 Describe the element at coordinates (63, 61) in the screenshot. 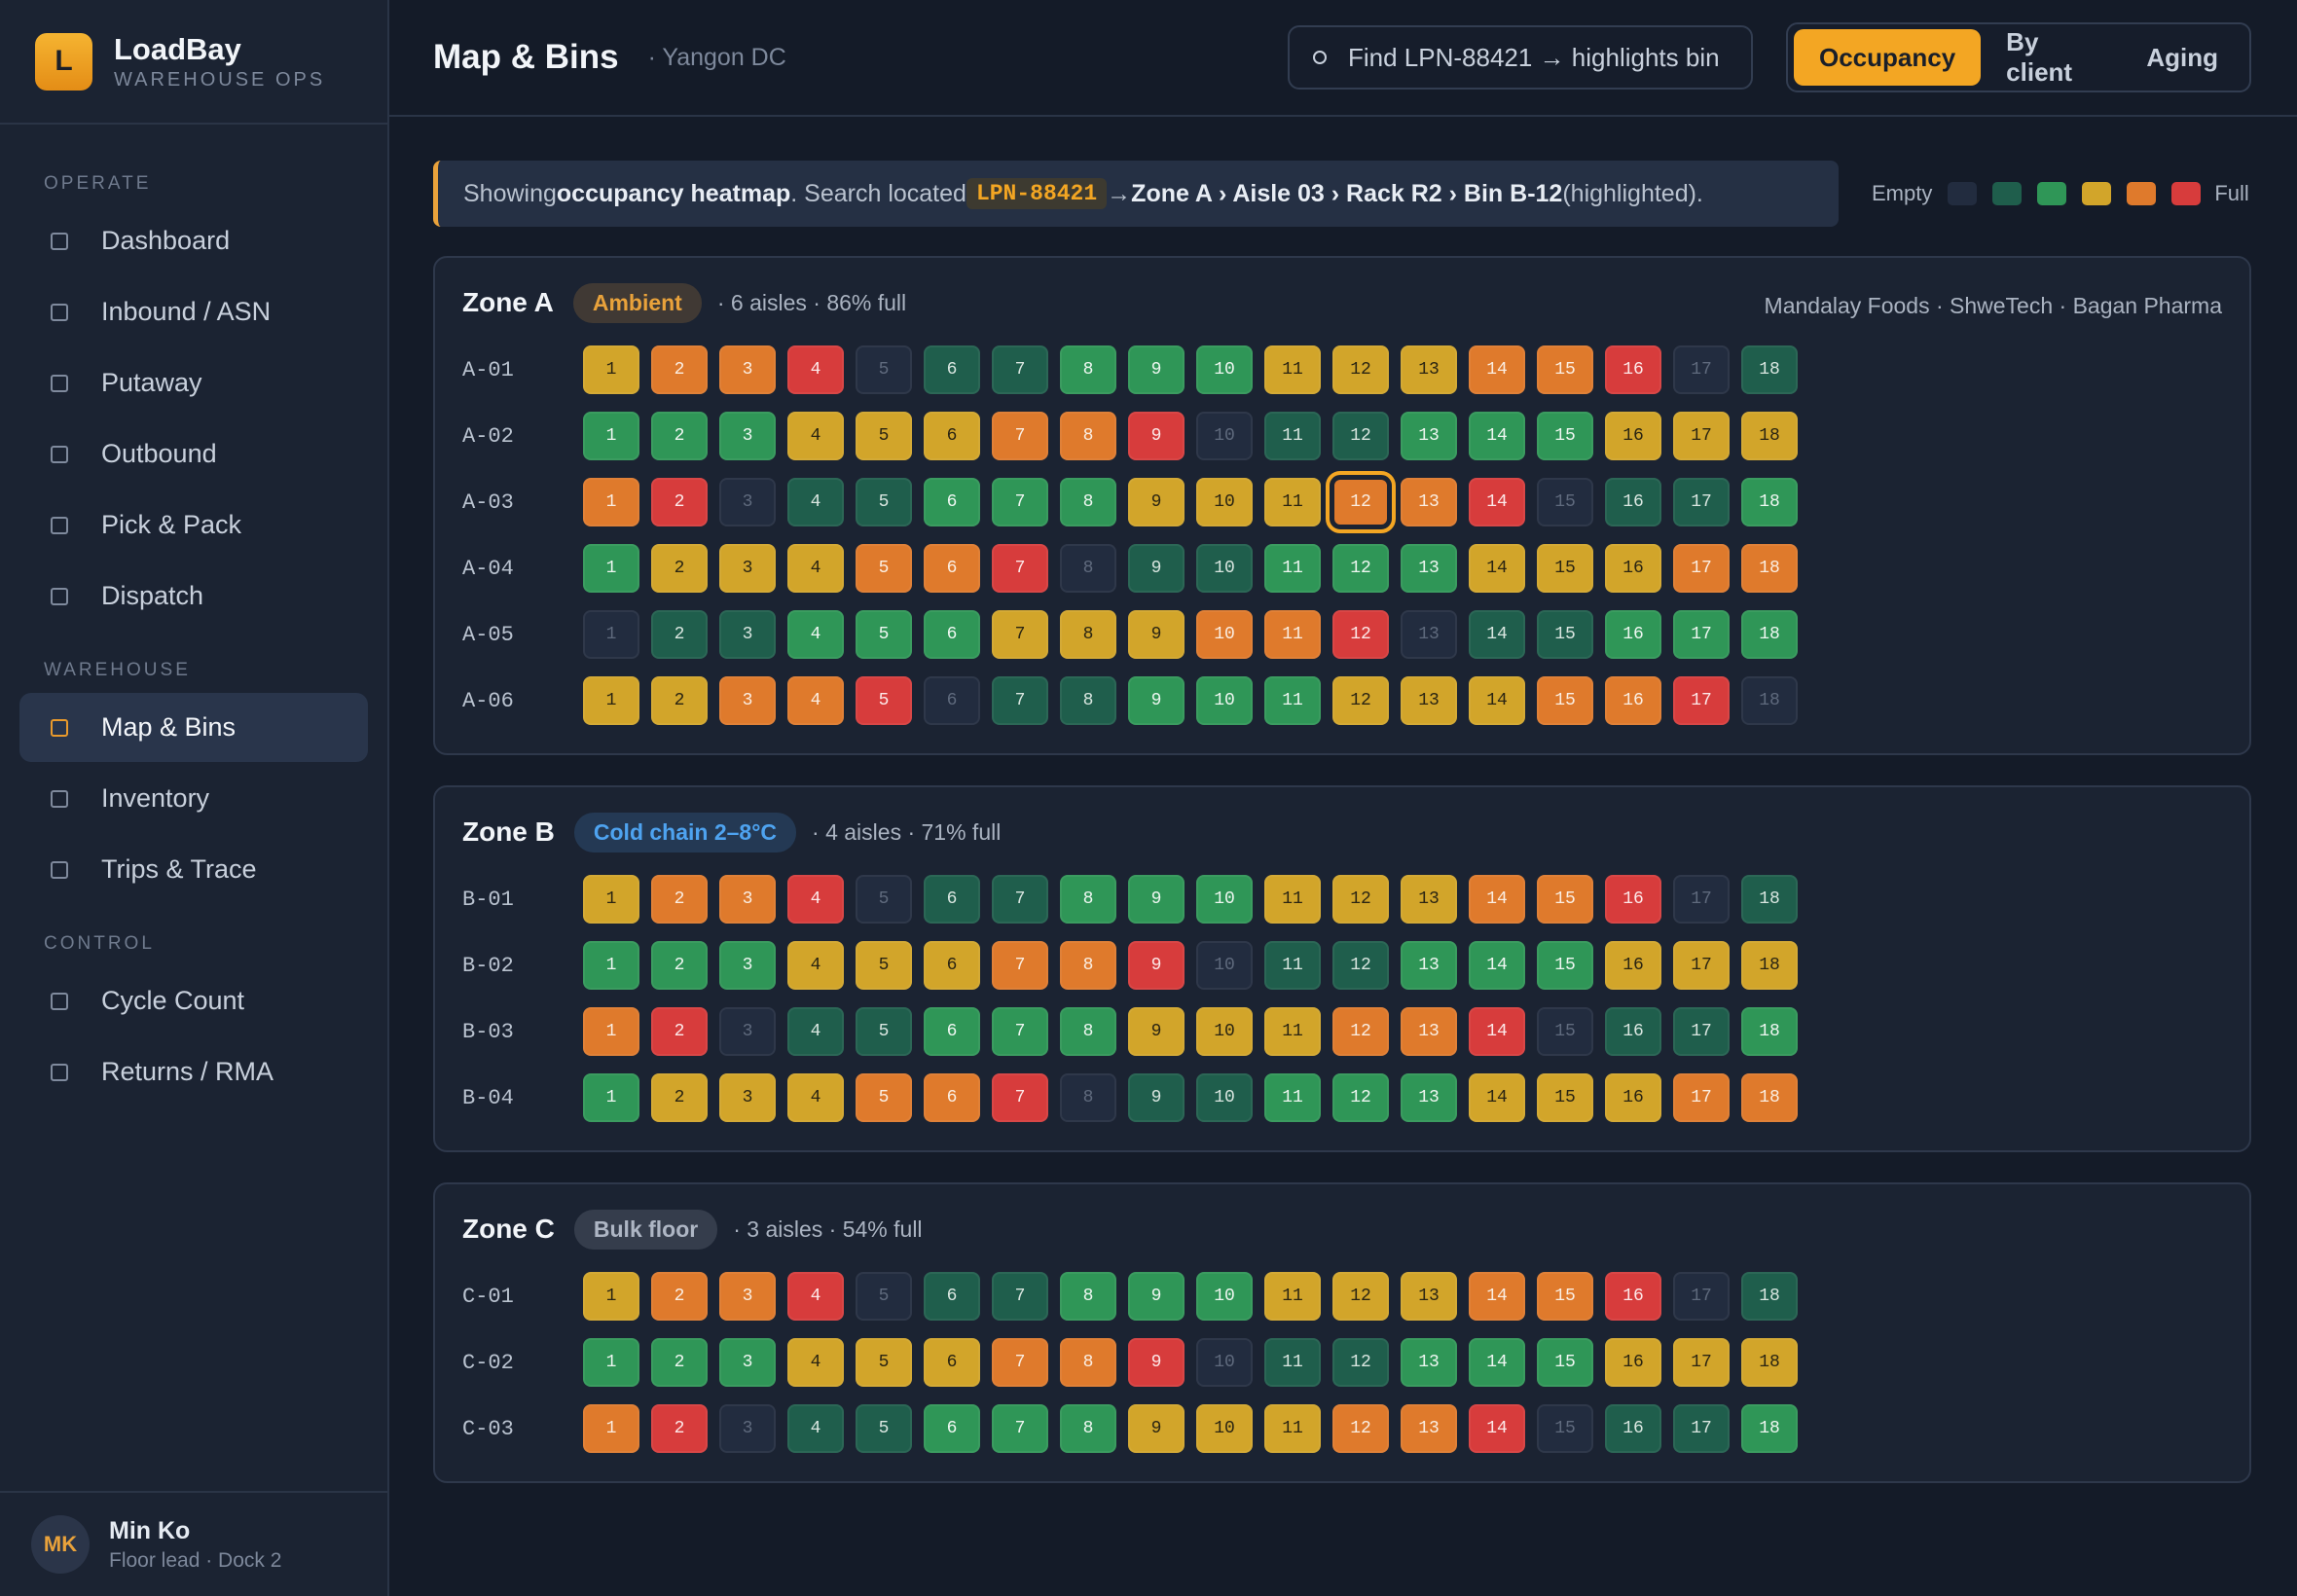

I see `logo: L` at that location.